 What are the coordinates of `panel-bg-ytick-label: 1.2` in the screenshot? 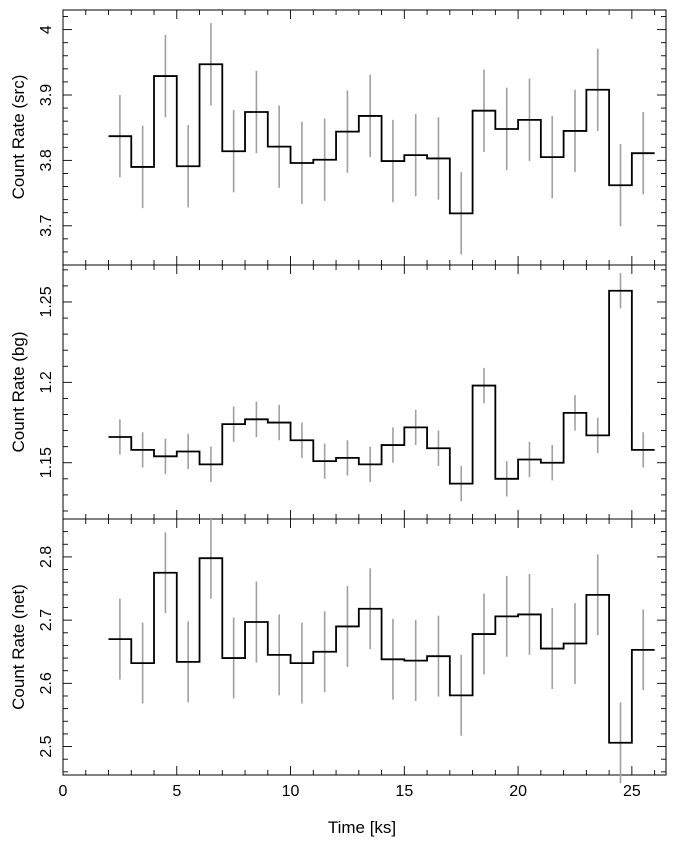 It's located at (46, 382).